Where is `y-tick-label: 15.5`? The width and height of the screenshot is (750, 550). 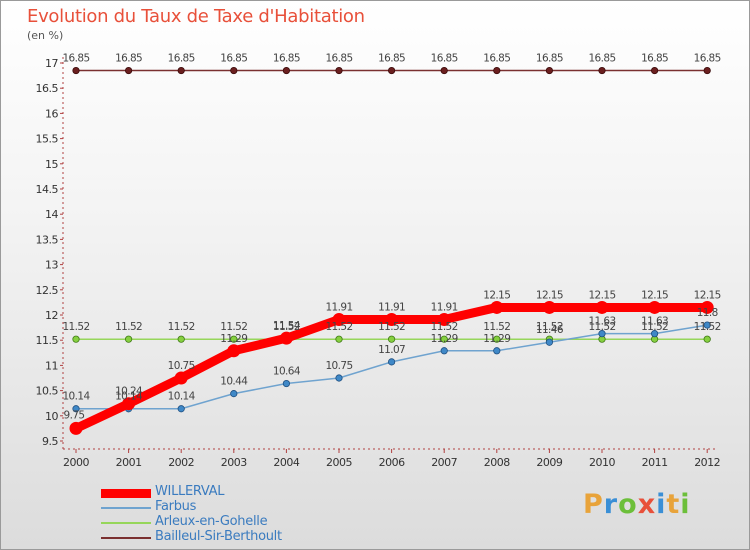
y-tick-label: 15.5 is located at coordinates (47, 139).